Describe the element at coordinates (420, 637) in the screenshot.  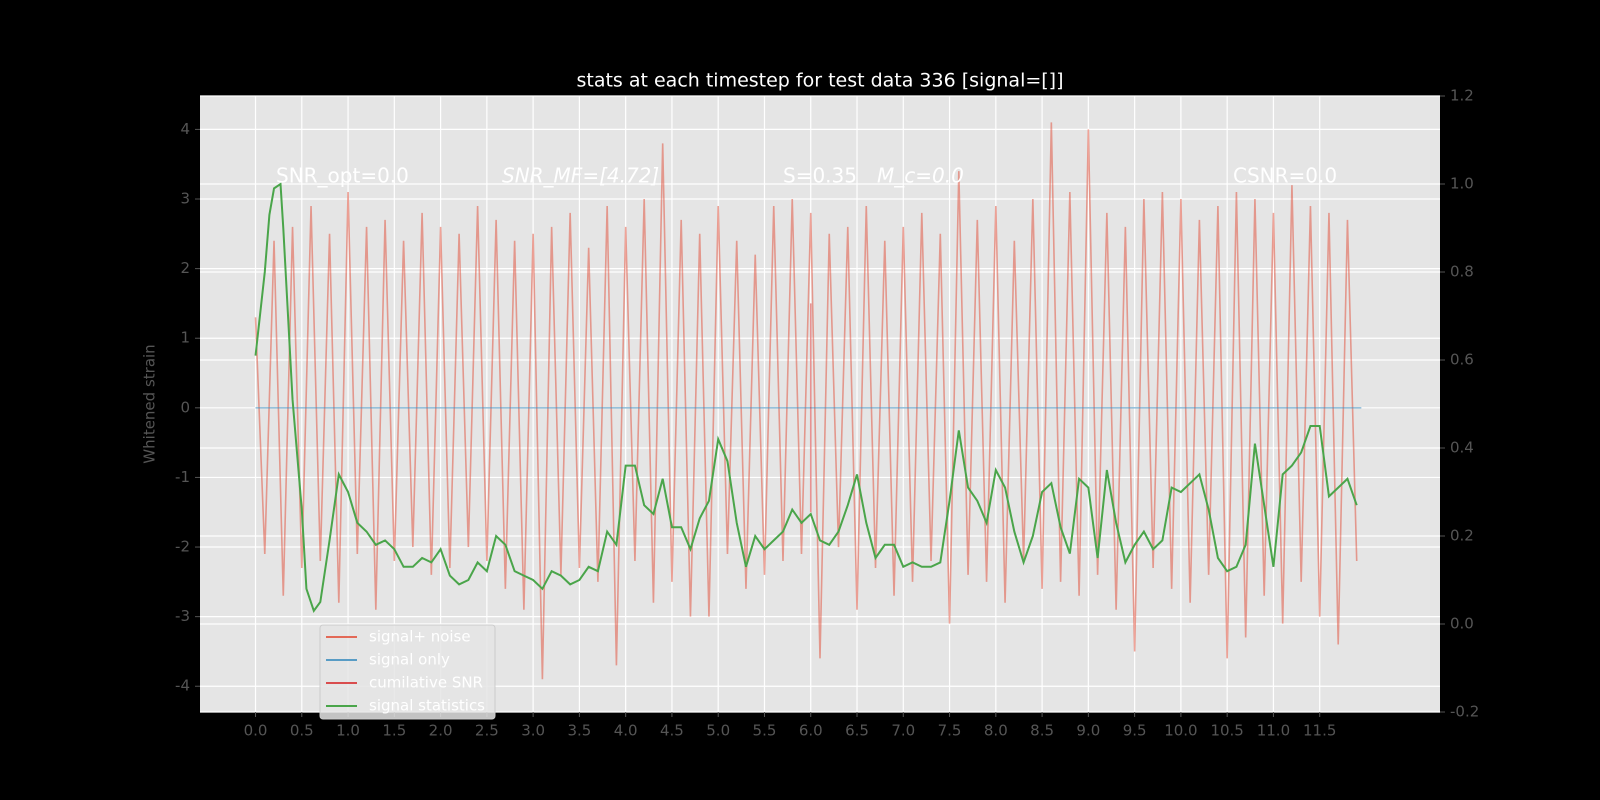
I see `legend-label: signal+ noise` at that location.